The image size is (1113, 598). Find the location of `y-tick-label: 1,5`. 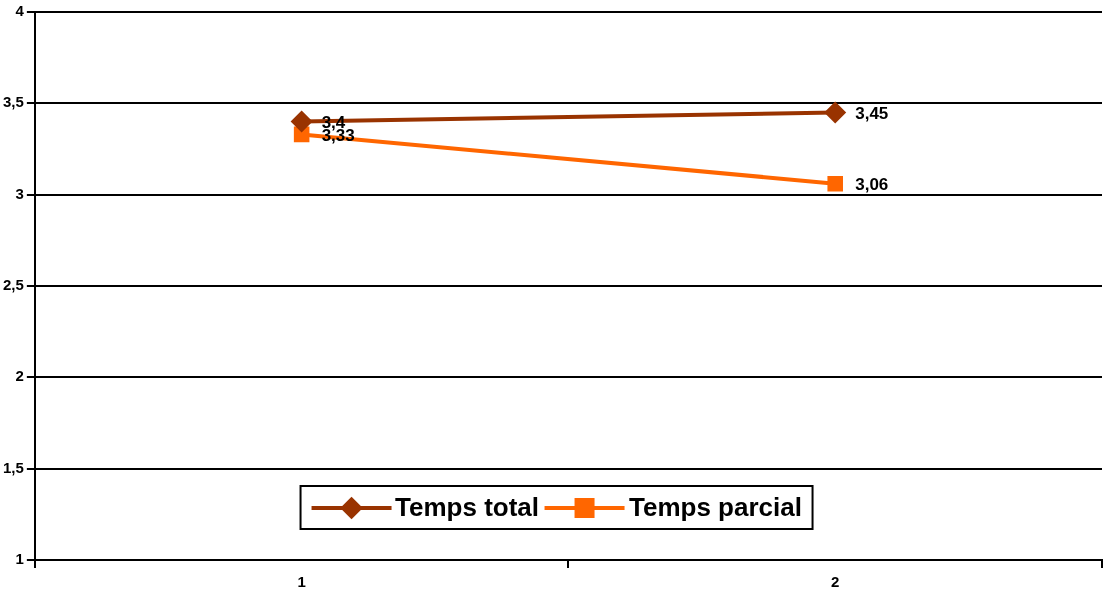

y-tick-label: 1,5 is located at coordinates (13, 467).